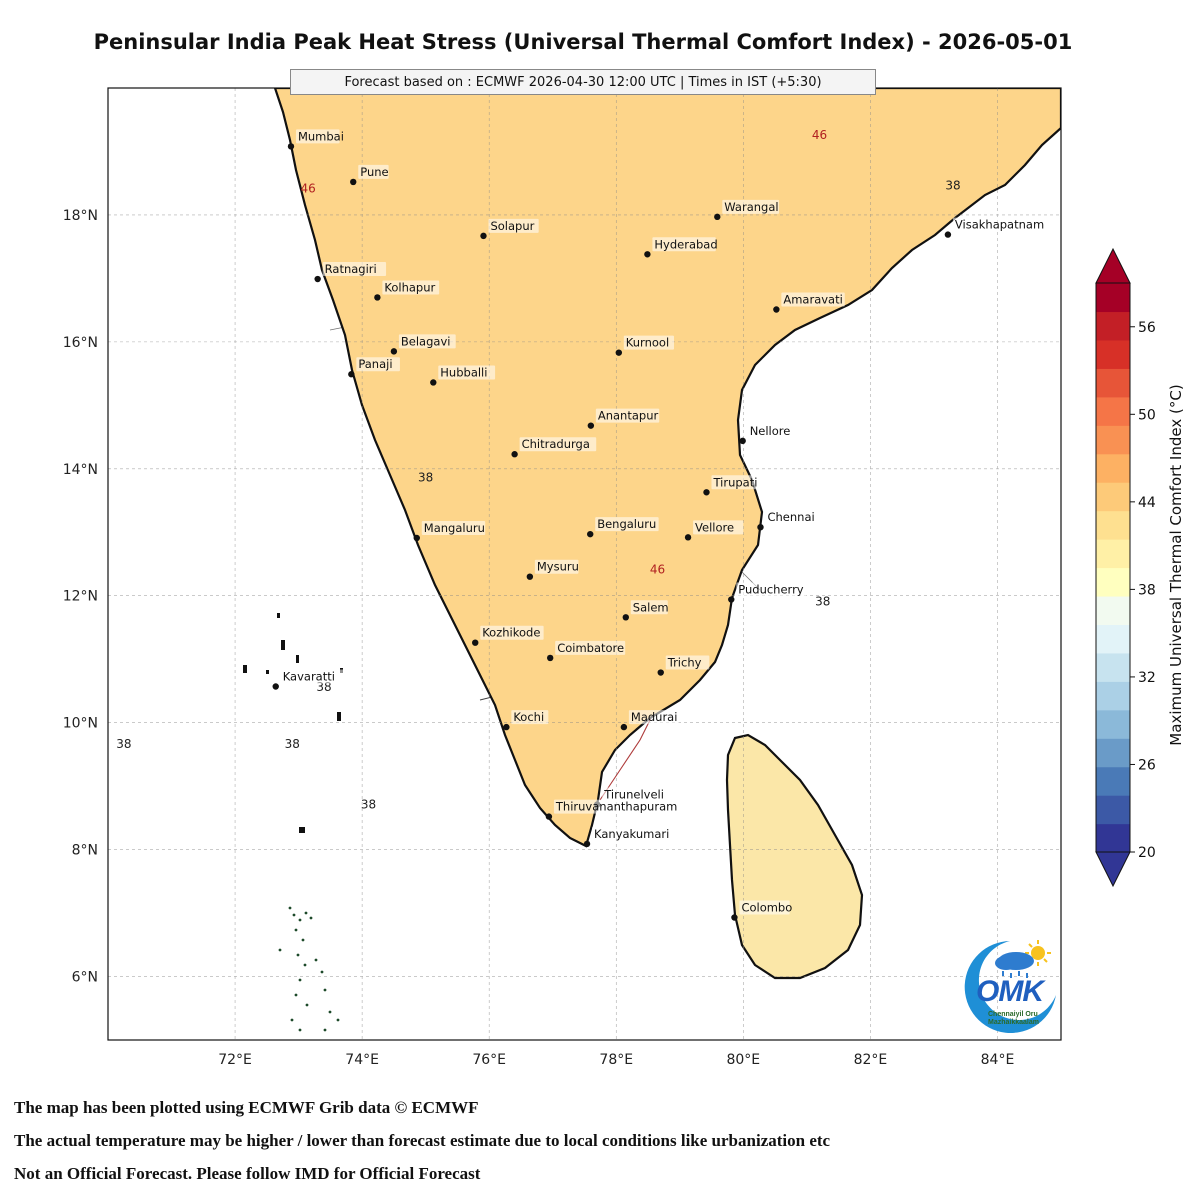  I want to click on longitude-ticks: 72°E 74°E 76°E 78°E 80°E 82°E 84°E, so click(616, 1060).